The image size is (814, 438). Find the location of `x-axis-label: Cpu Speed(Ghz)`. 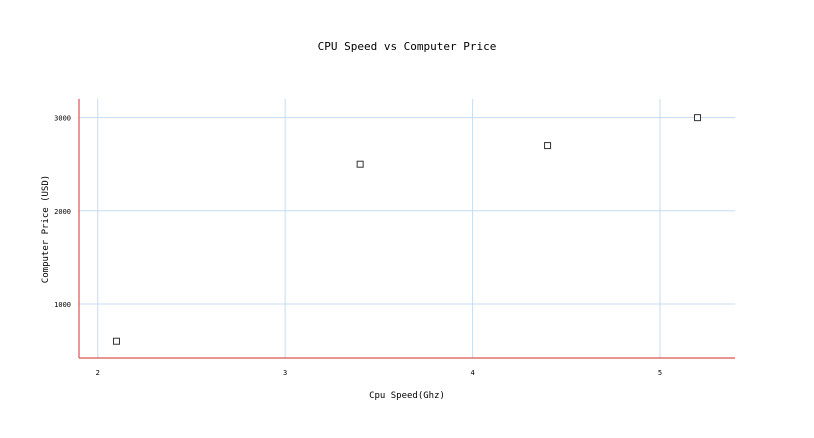

x-axis-label: Cpu Speed(Ghz) is located at coordinates (407, 396).